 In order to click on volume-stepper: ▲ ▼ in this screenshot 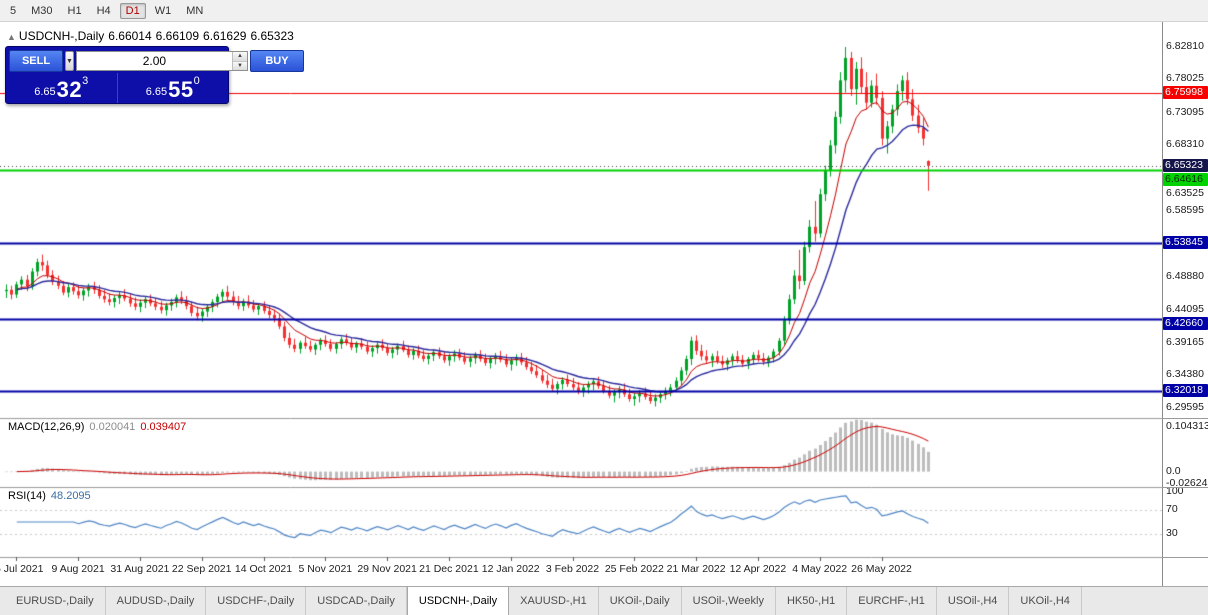, I will do `click(239, 61)`.